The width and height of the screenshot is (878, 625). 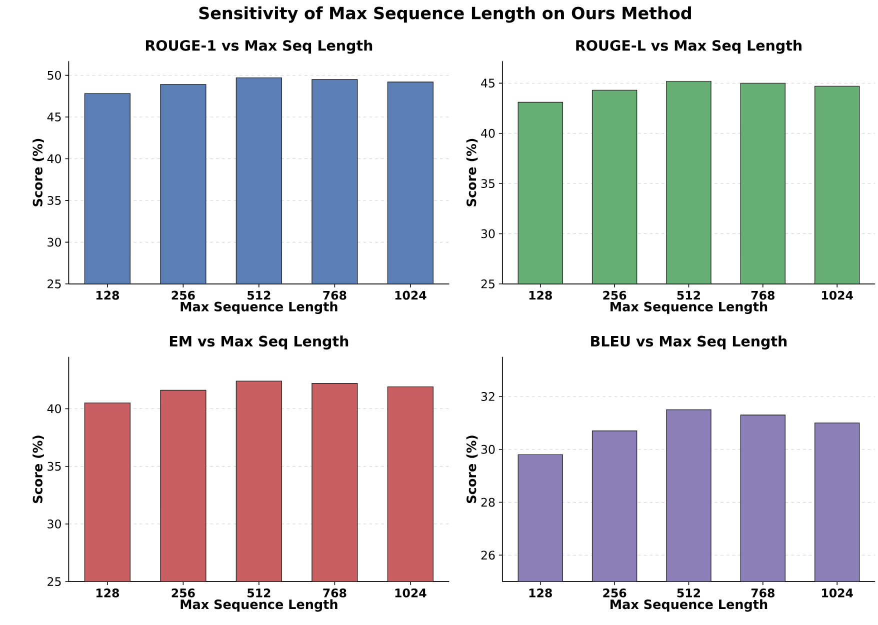 I want to click on chart-title: ROUGE-1 vs Max Seq Length, so click(x=259, y=47).